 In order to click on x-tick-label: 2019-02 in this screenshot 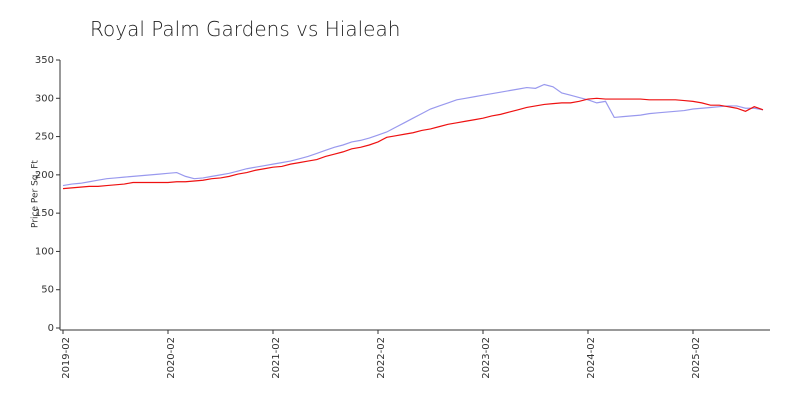, I will do `click(66, 358)`.